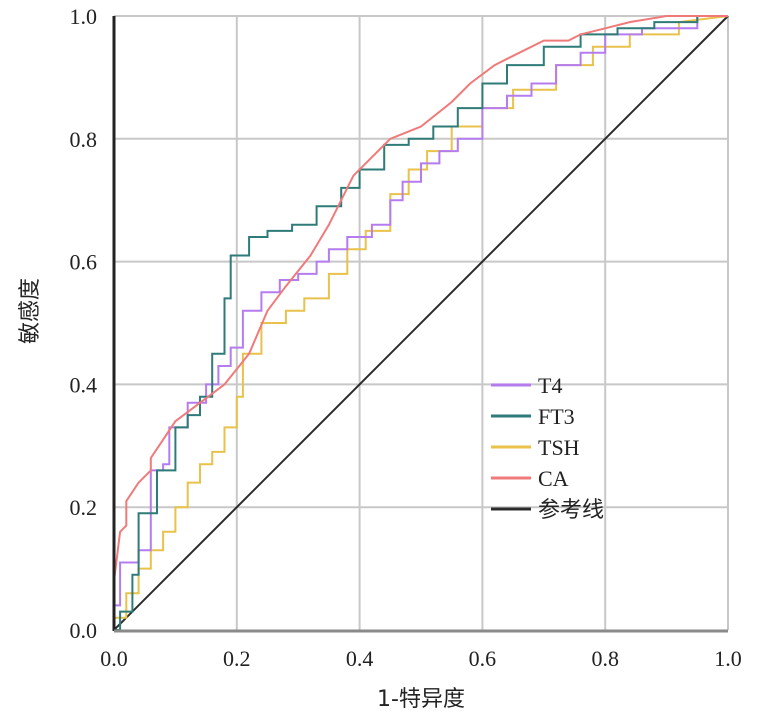 The height and width of the screenshot is (717, 768). What do you see at coordinates (84, 323) in the screenshot?
I see `y-tick-labels: 0.0 0.2 0.4 0.6 0.8 1.0` at bounding box center [84, 323].